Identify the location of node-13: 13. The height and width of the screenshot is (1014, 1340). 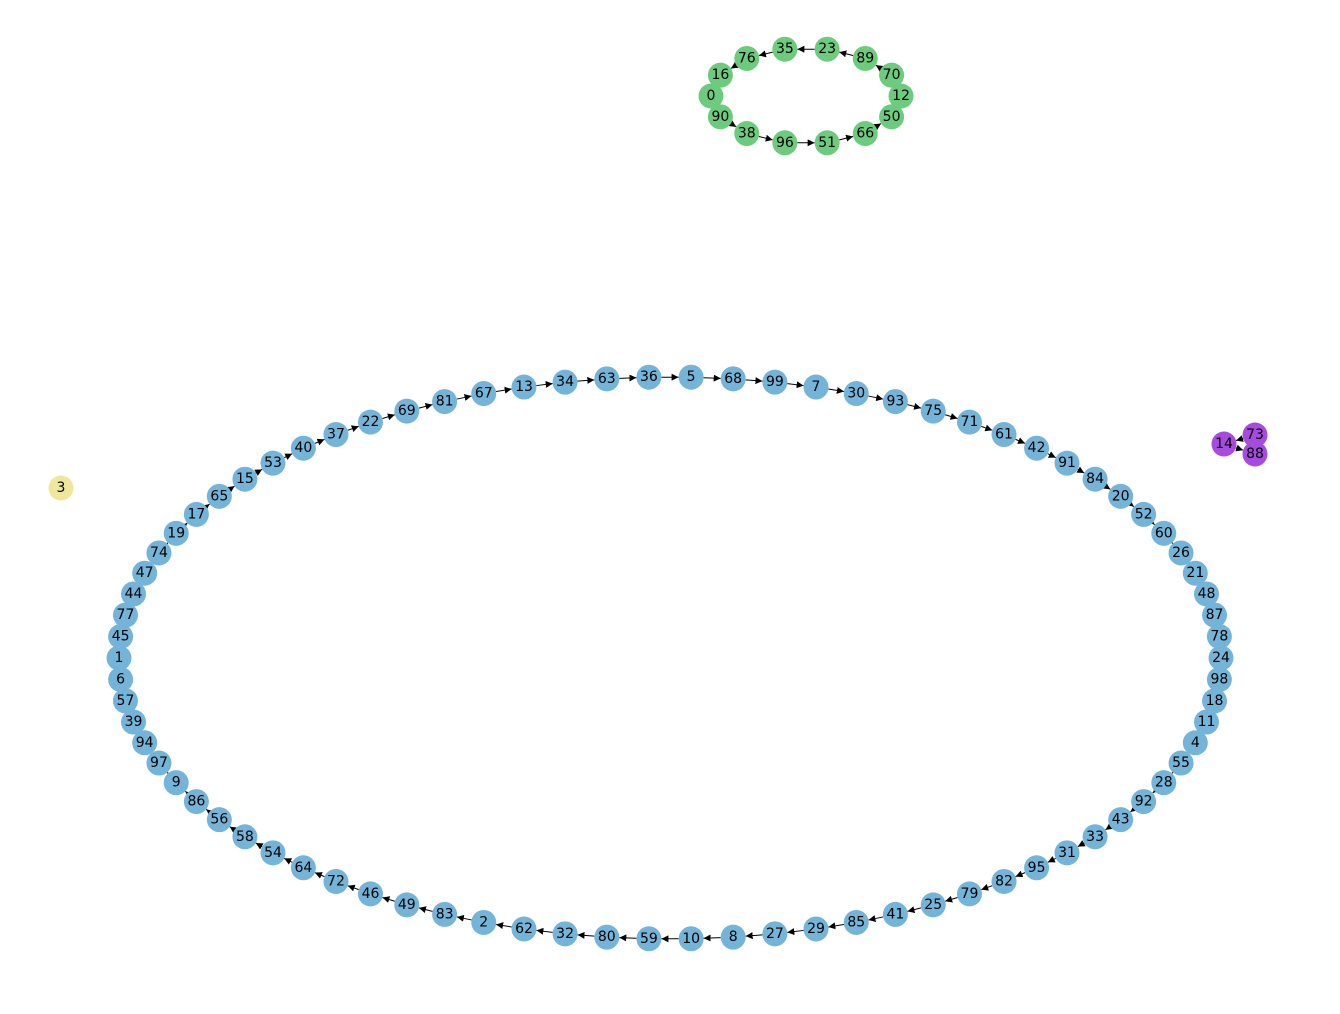
(524, 387).